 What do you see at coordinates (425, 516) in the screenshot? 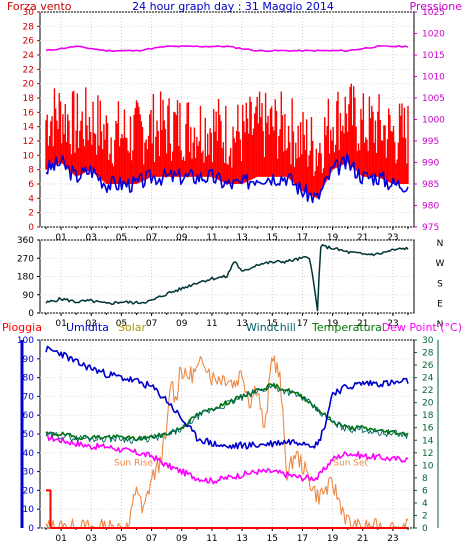
I see `y2-tick-label: 2` at bounding box center [425, 516].